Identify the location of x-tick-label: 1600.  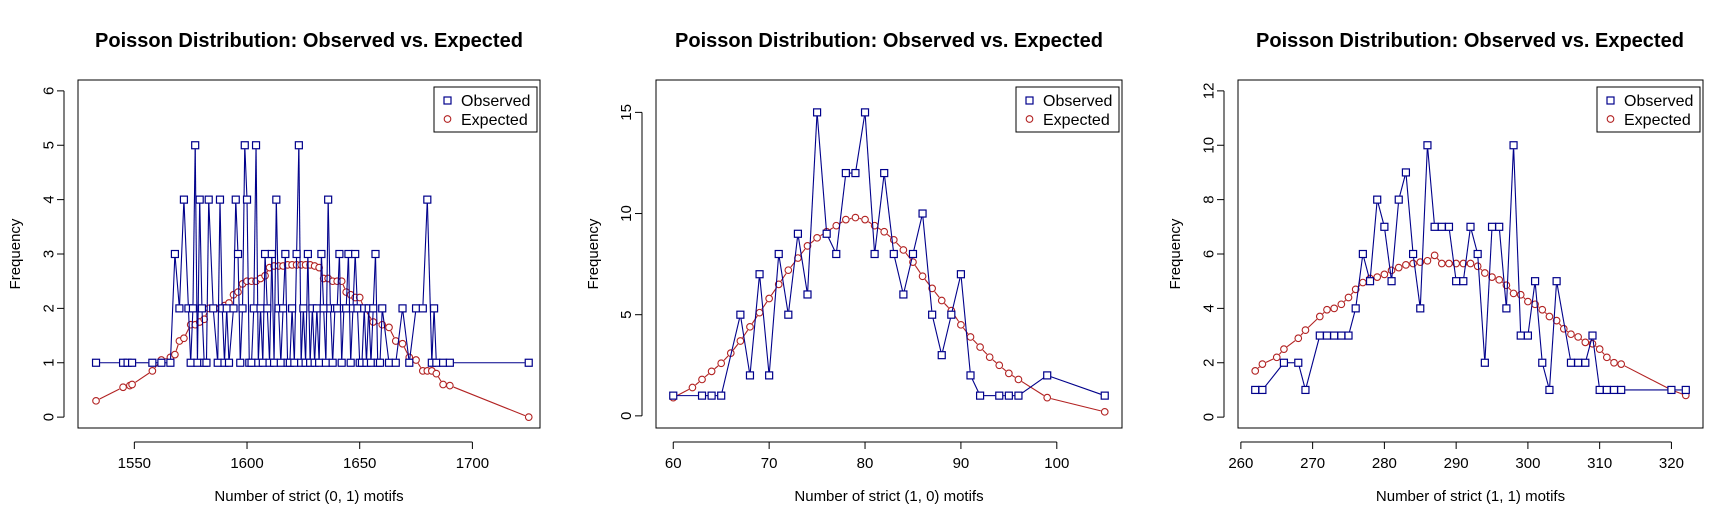
(246, 463).